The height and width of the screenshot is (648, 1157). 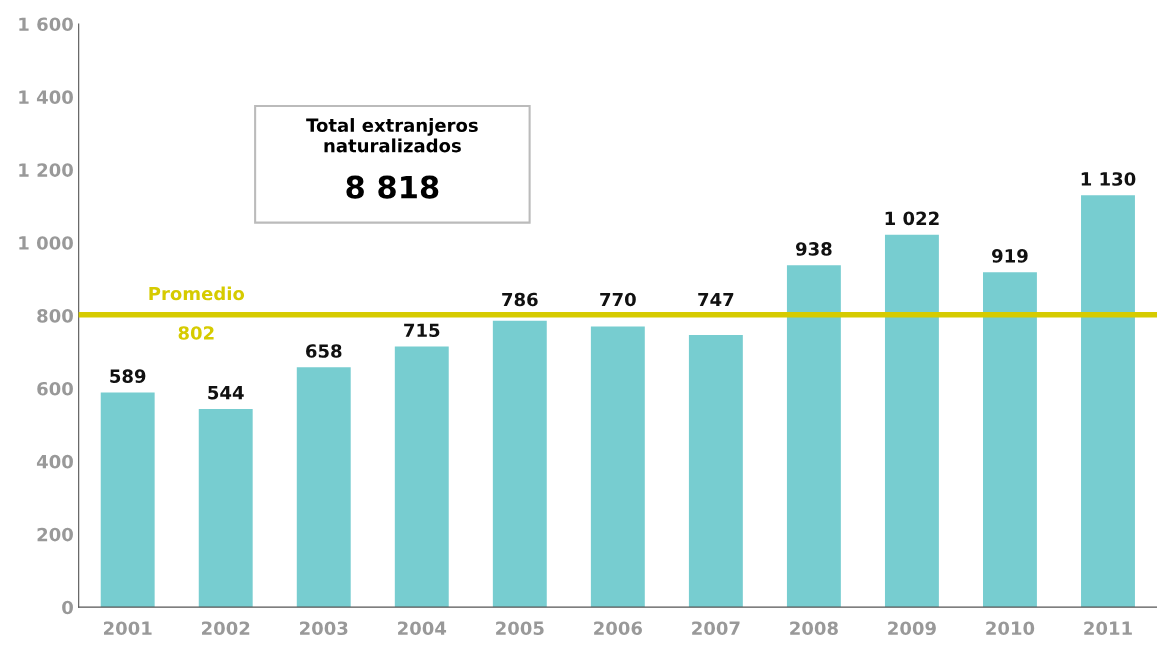 I want to click on data-label: 938, so click(x=813, y=249).